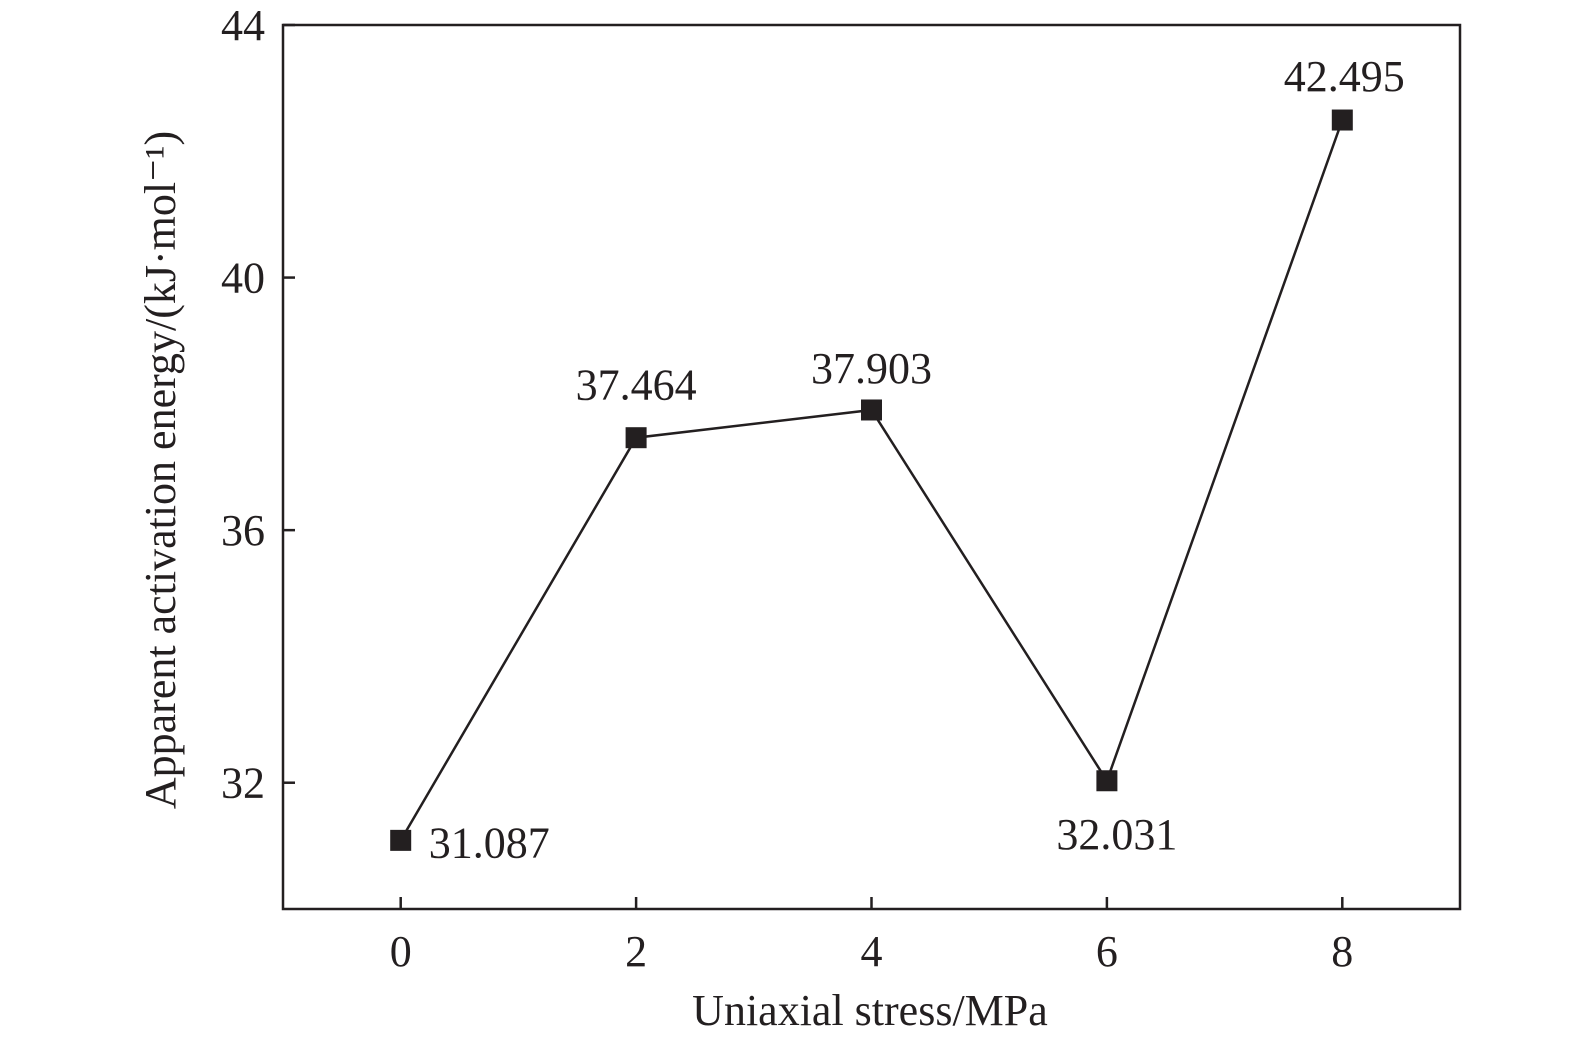 This screenshot has width=1575, height=1047. What do you see at coordinates (258, 404) in the screenshot?
I see `y-axis-ticks: 32 36 40 44` at bounding box center [258, 404].